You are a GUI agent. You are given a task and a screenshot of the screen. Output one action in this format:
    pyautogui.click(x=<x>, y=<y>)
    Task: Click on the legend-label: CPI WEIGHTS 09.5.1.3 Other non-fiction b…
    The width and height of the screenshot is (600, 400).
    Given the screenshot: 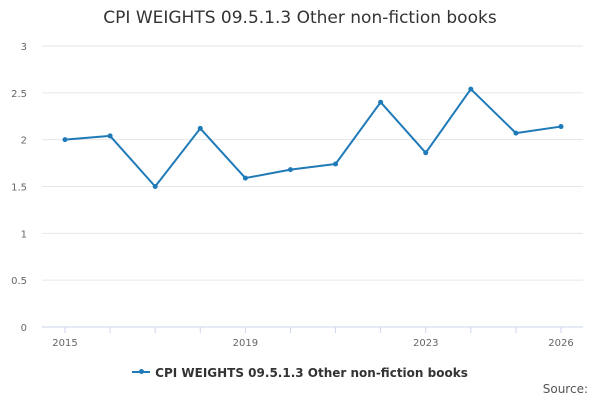 What is the action you would take?
    pyautogui.click(x=311, y=373)
    